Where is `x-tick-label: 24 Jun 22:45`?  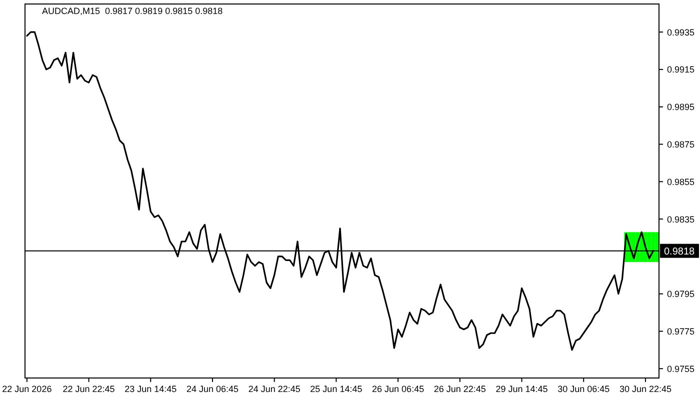 x-tick-label: 24 Jun 22:45 is located at coordinates (274, 389).